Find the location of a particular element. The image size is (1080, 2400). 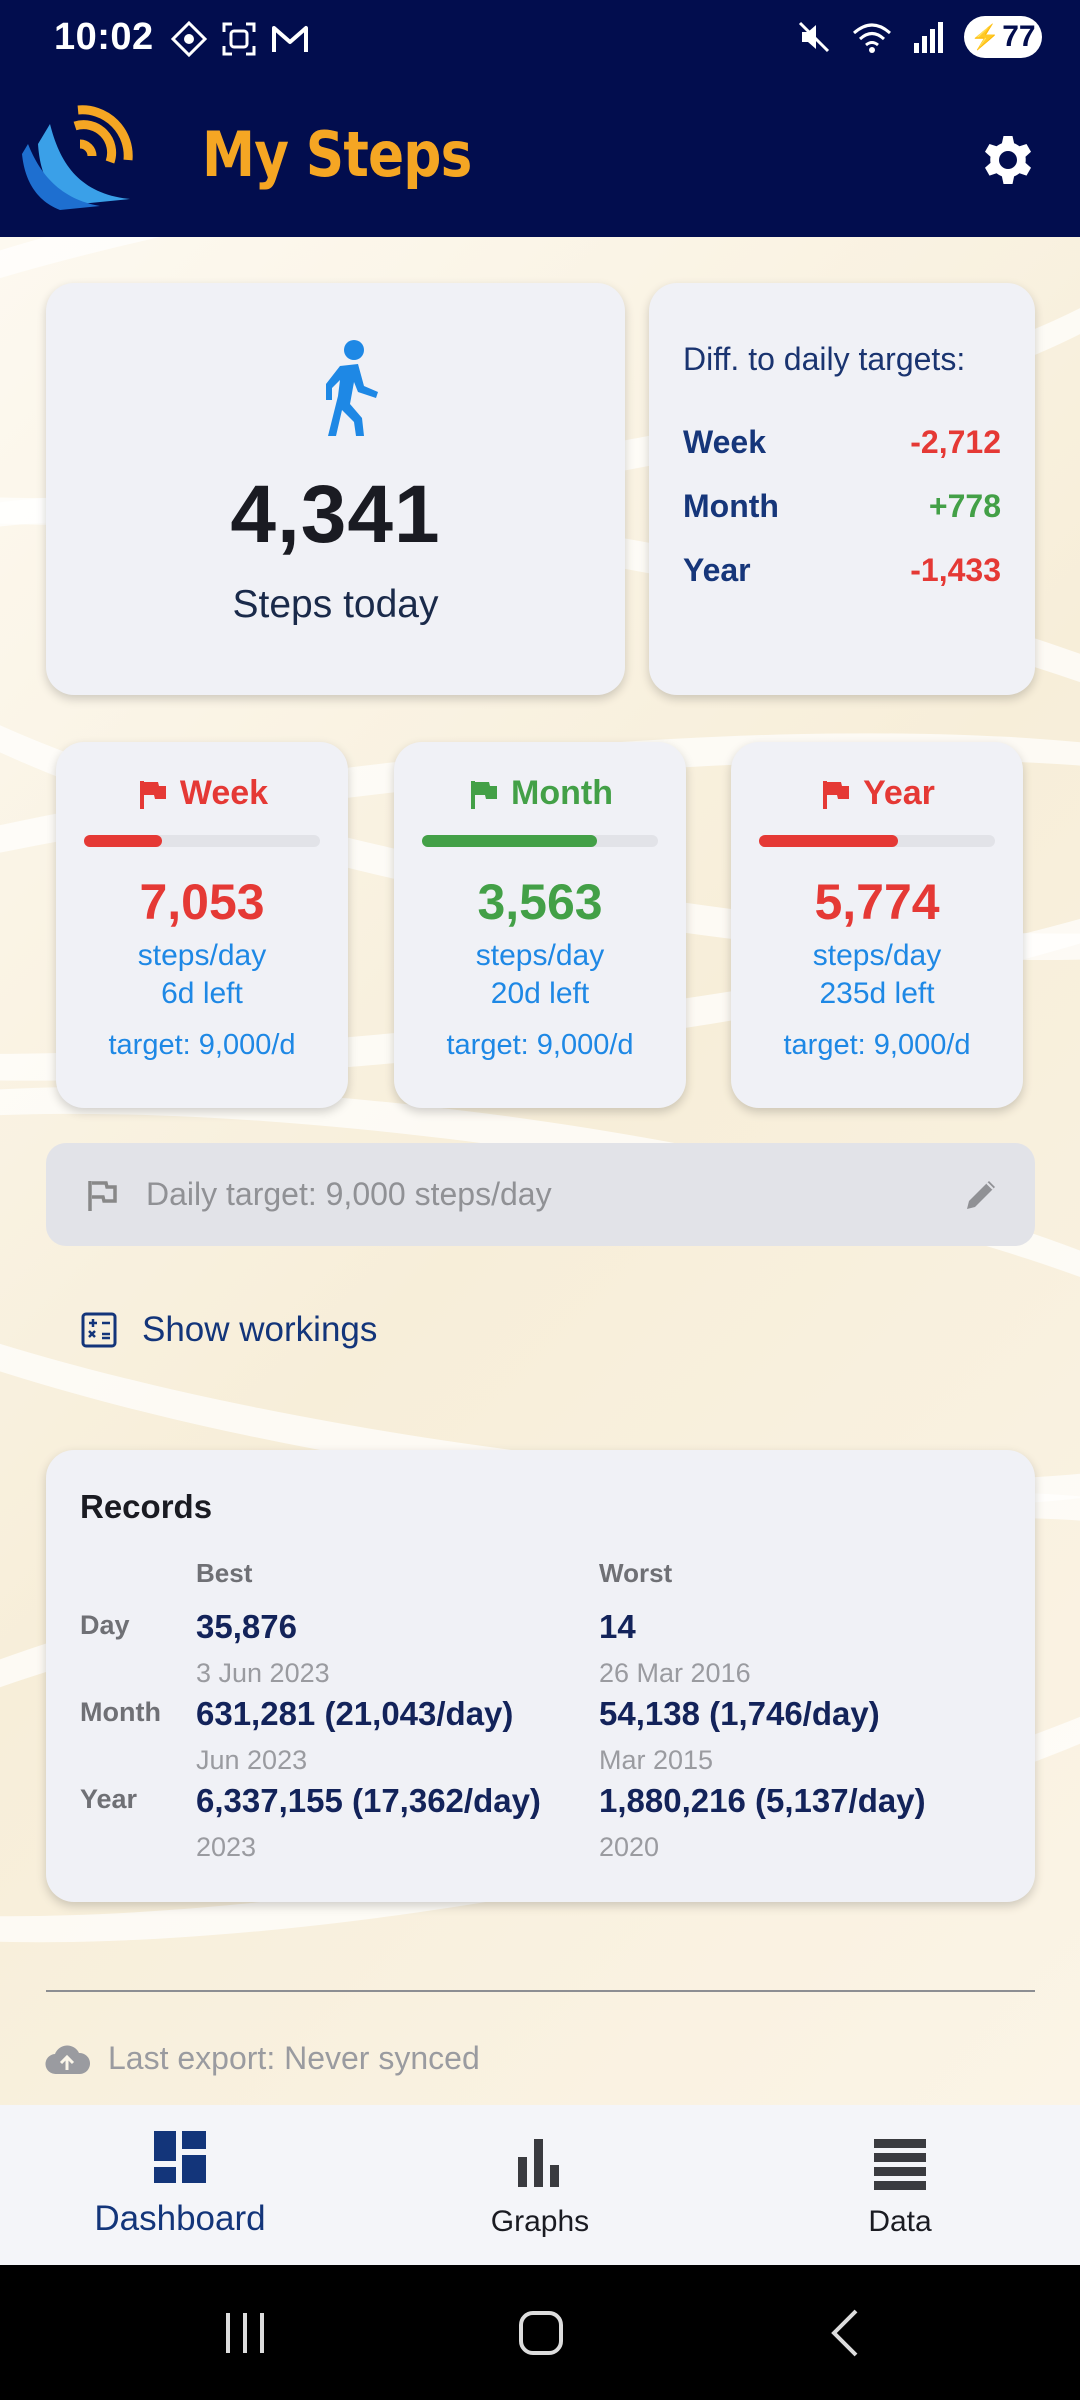

record-label-month: Month is located at coordinates (120, 1712).